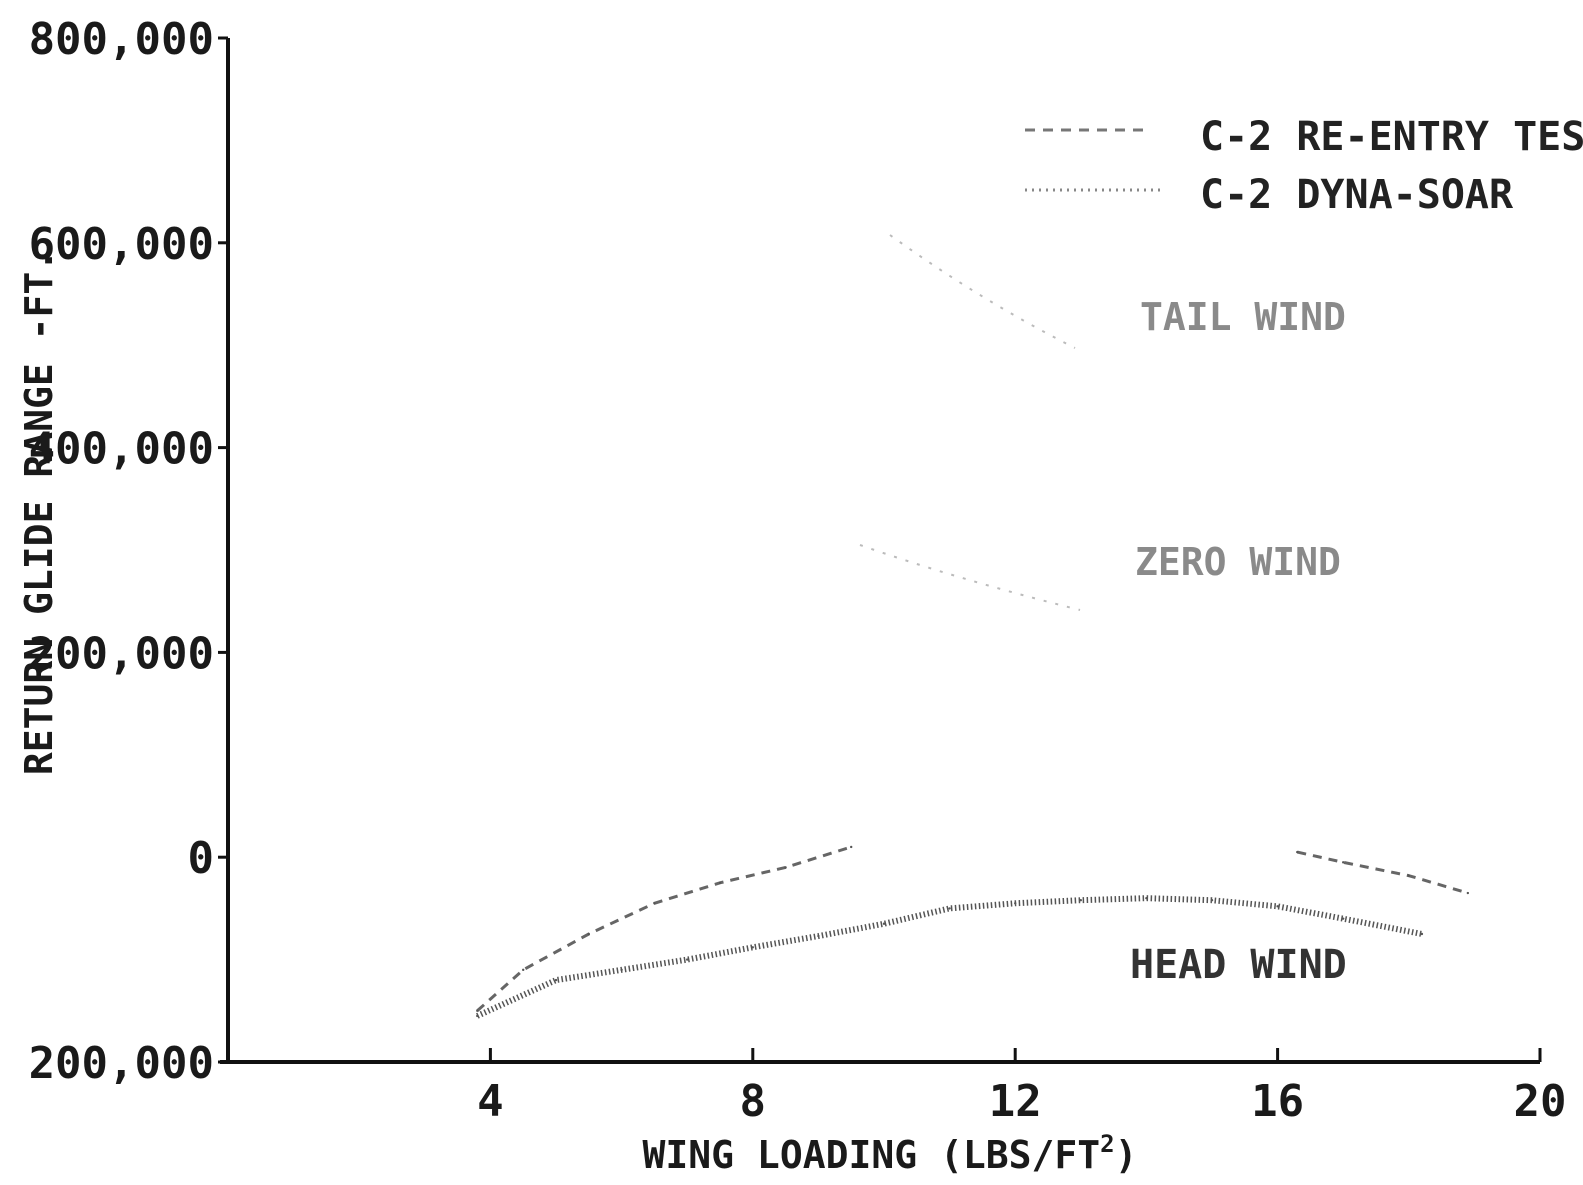  I want to click on x-tick-label: 4, so click(490, 1101).